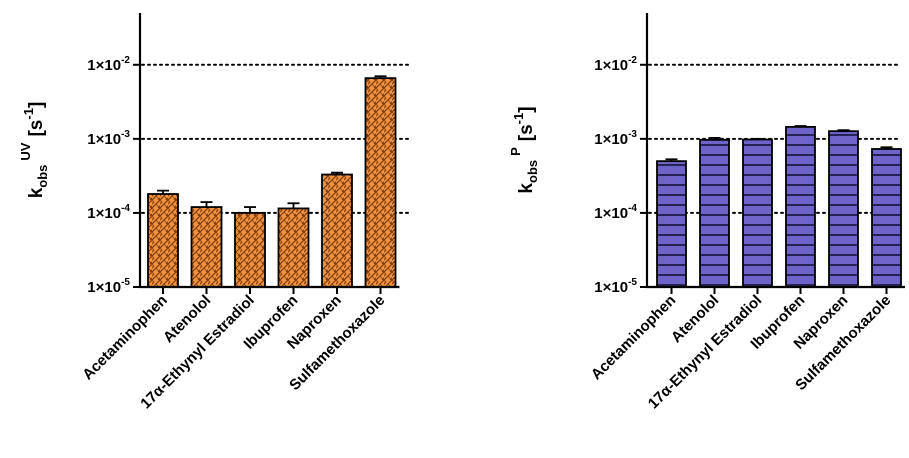 The image size is (909, 458). I want to click on right-error-bars, so click(779, 143).